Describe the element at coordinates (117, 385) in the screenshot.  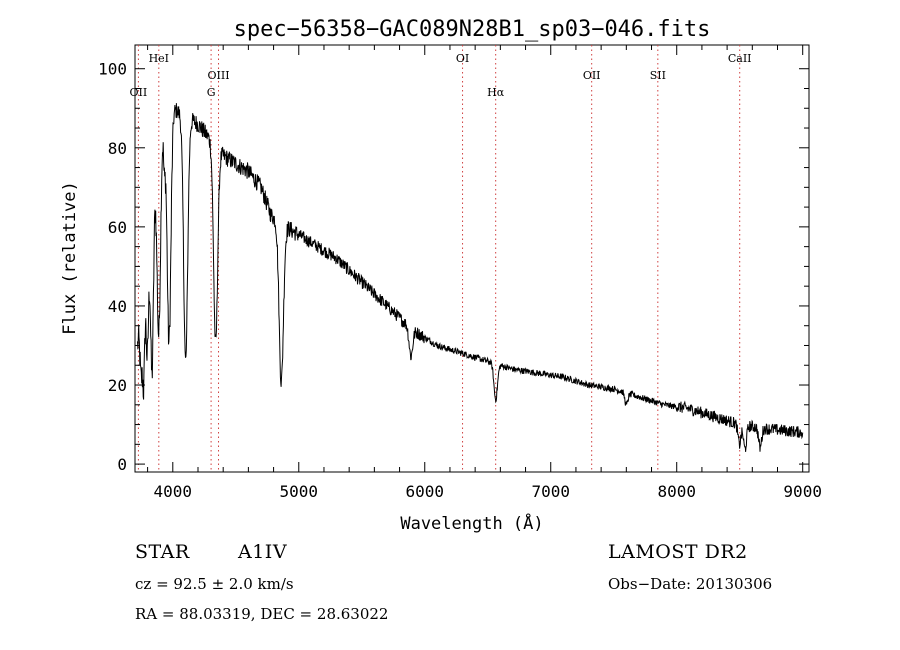
I see `y-tick-label: 20` at that location.